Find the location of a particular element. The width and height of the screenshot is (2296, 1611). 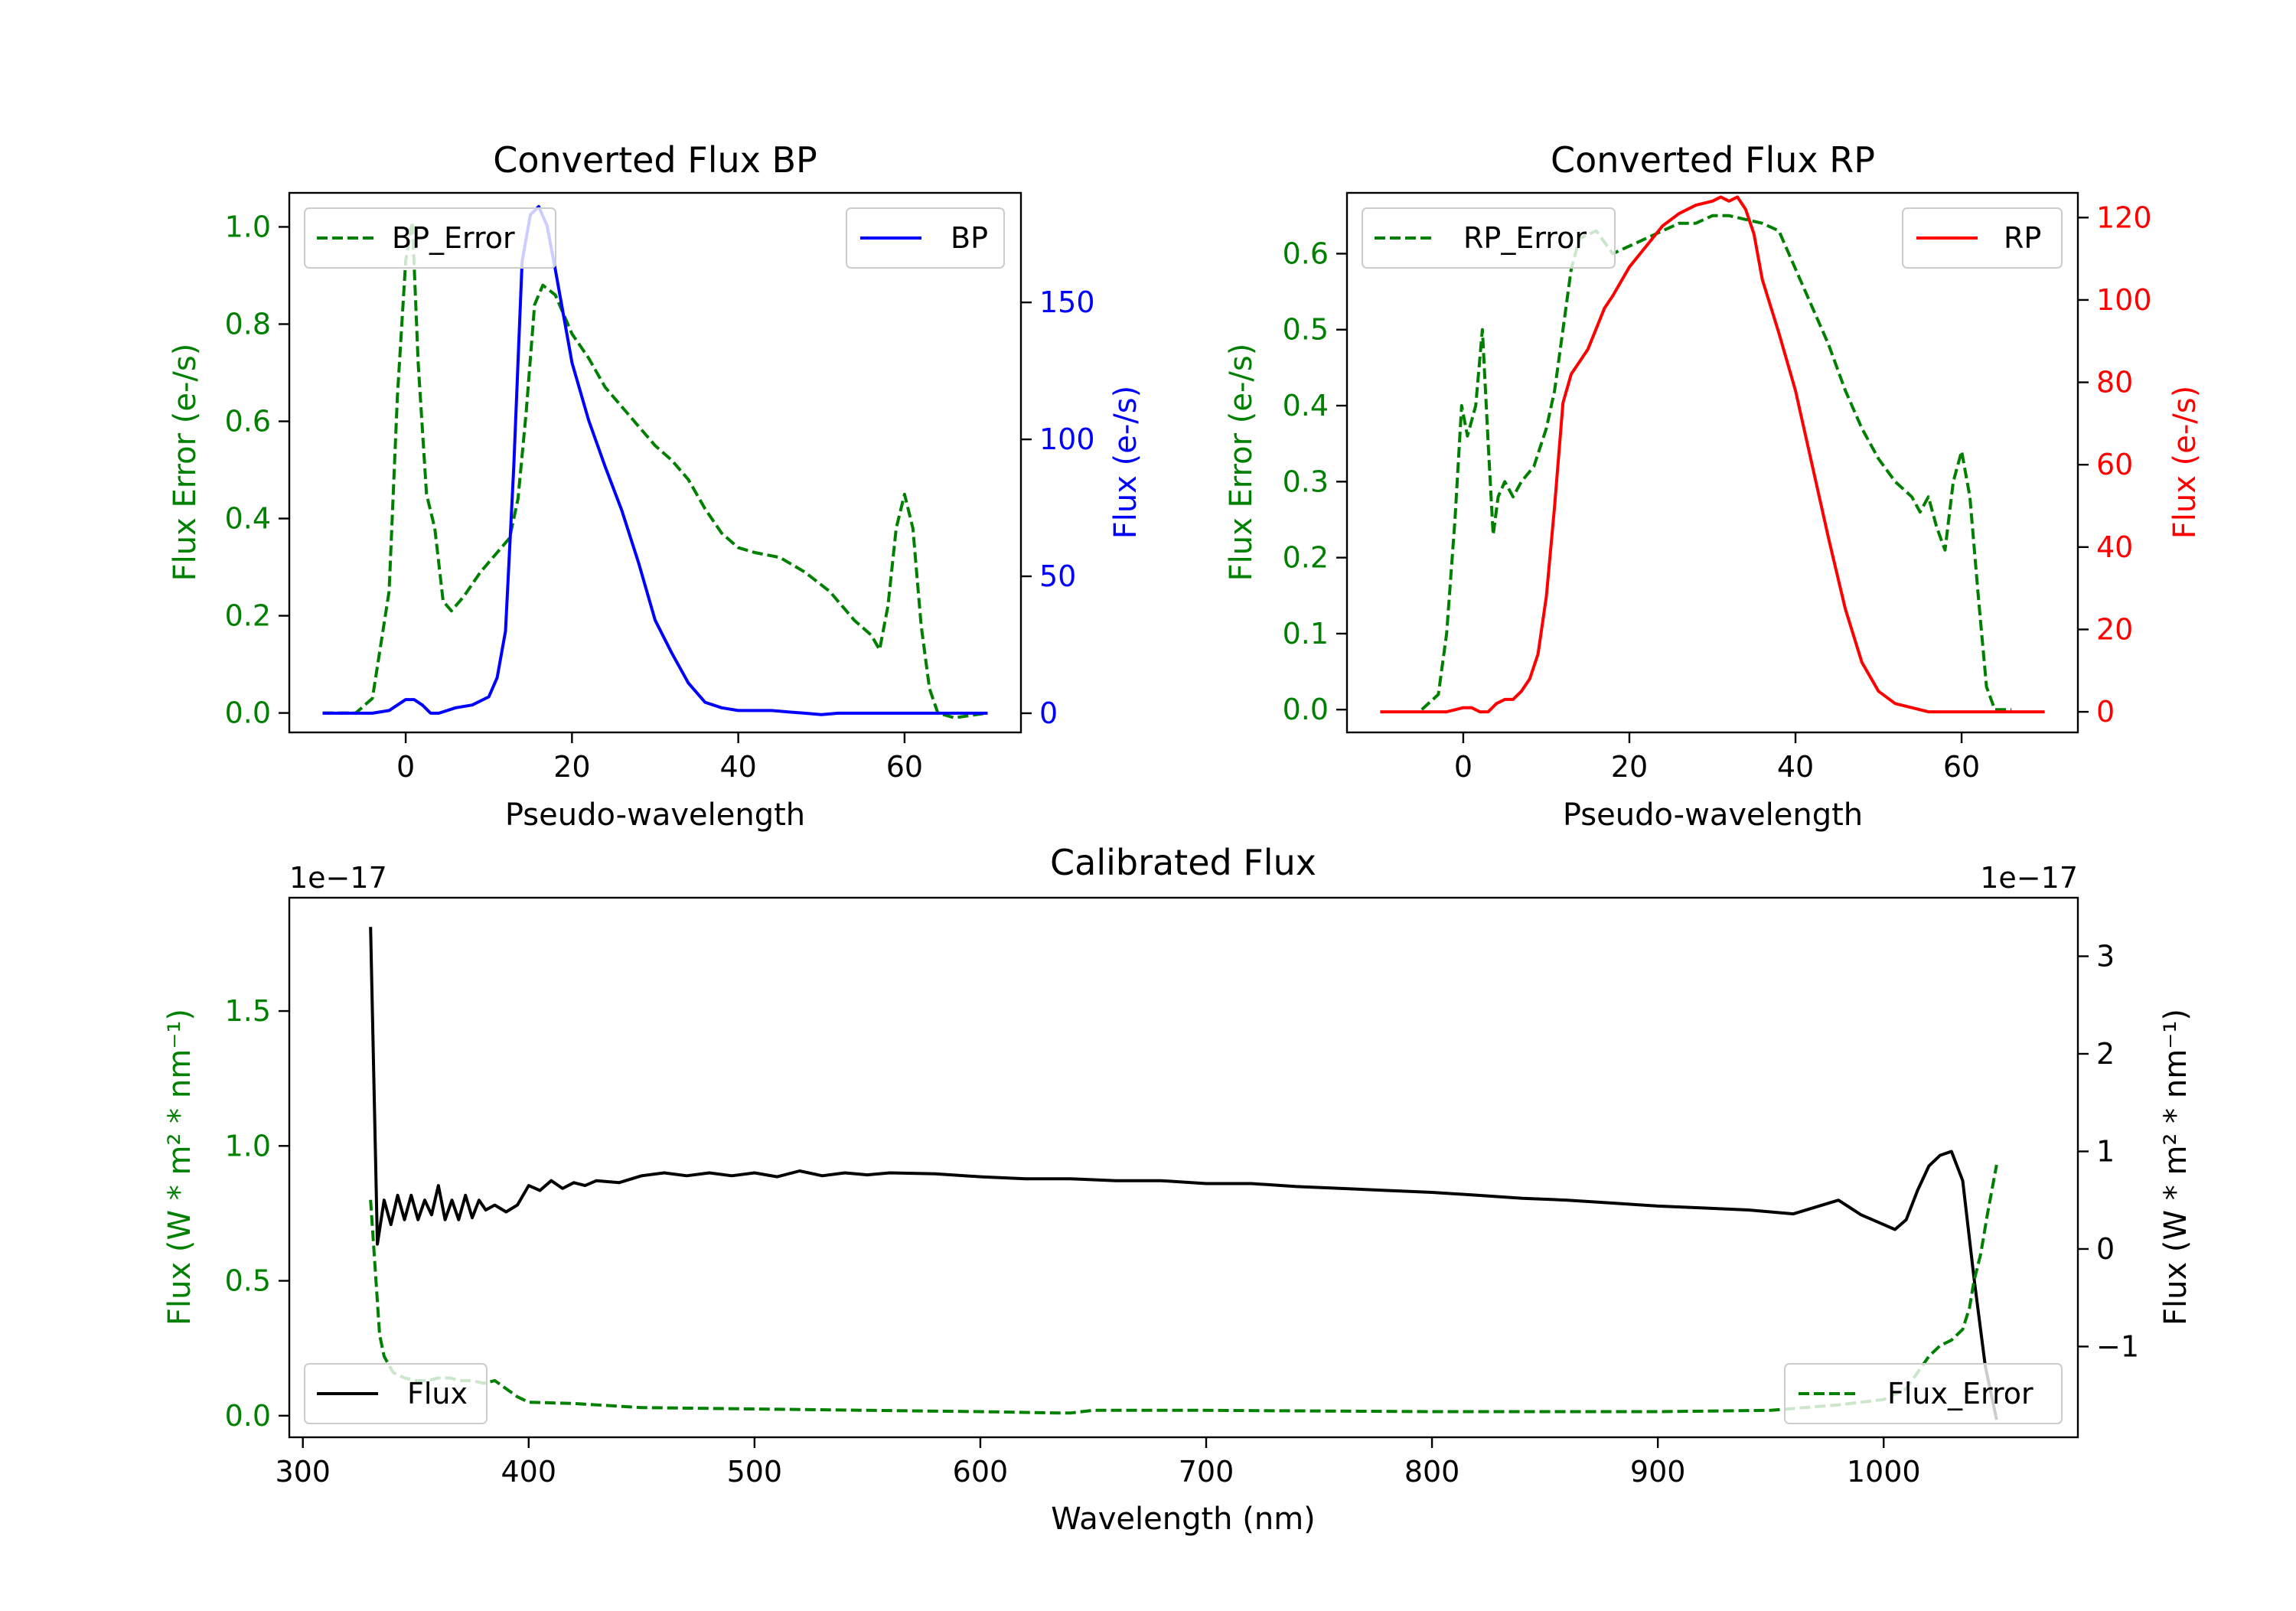

panel-rp-plot is located at coordinates (1712, 454).